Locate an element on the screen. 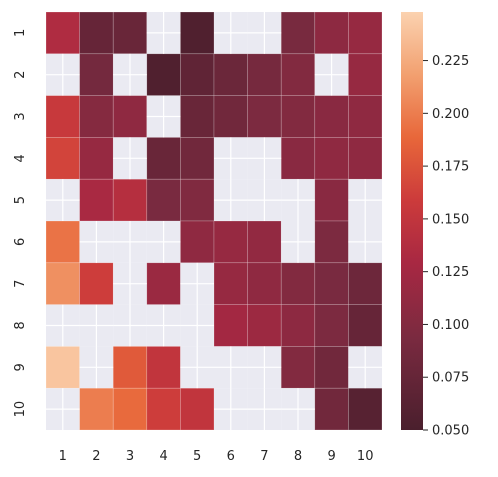 The image size is (498, 477). y-tick-label: 10 is located at coordinates (20, 409).